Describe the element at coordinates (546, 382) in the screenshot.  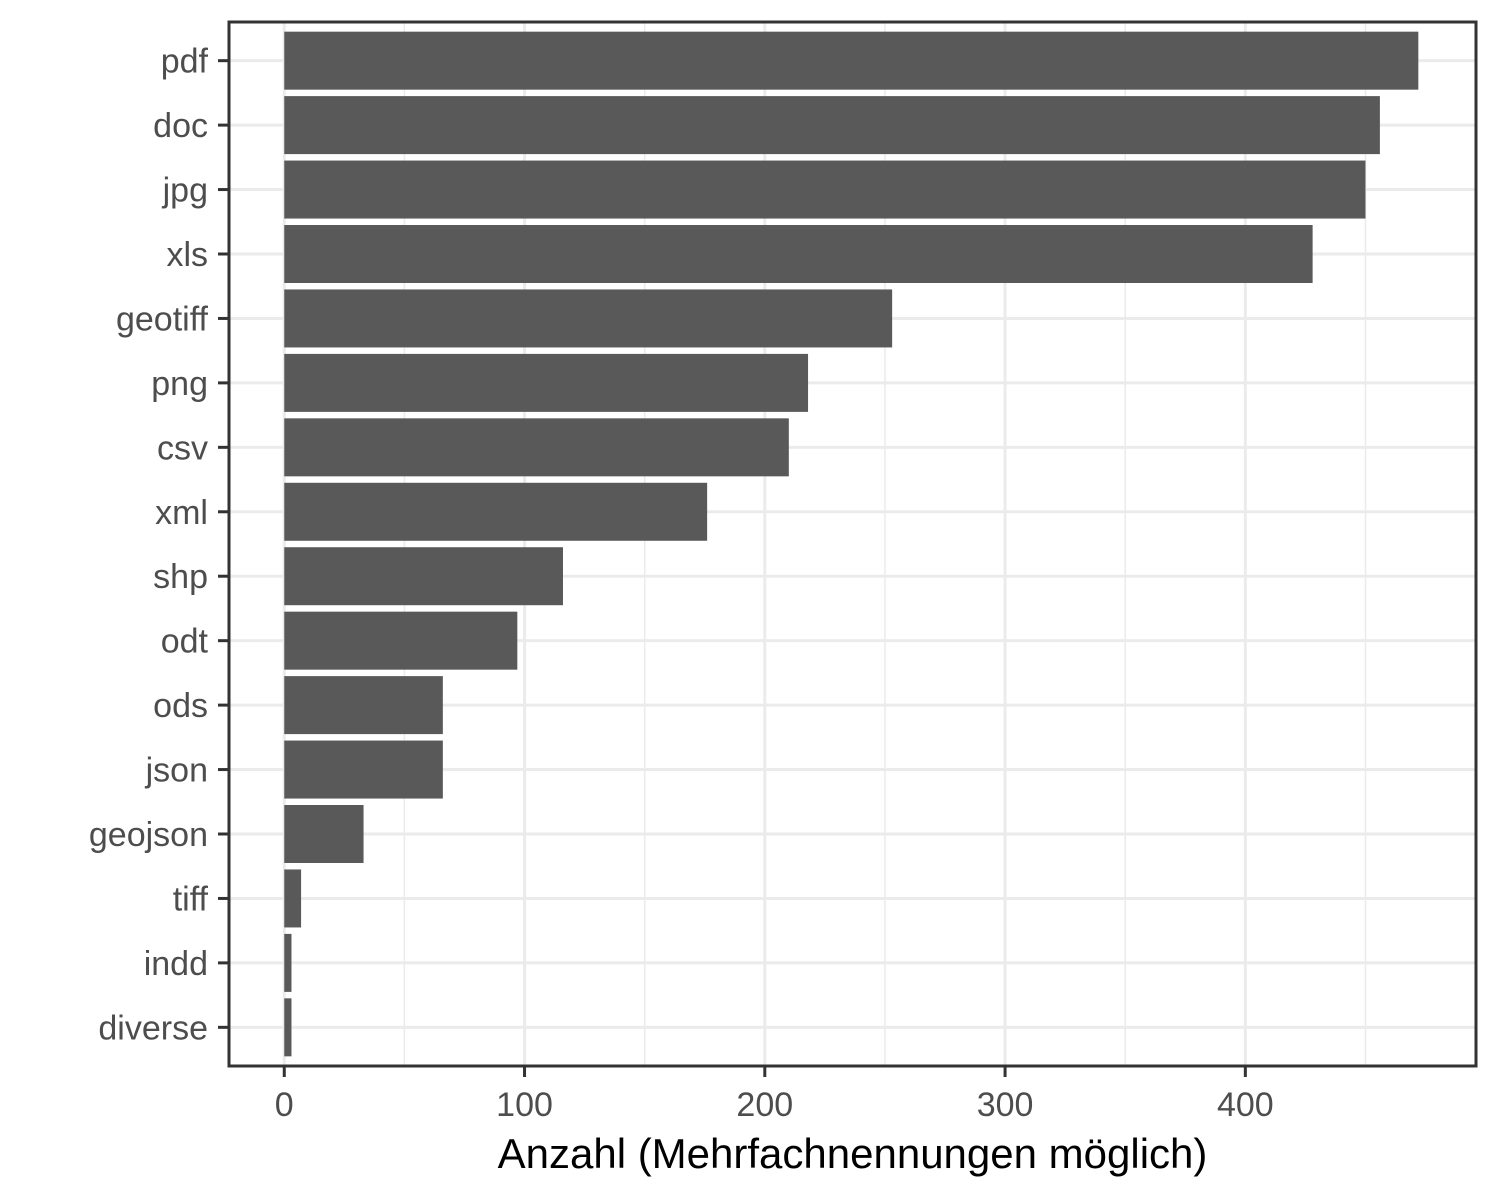
I see `bar-png` at that location.